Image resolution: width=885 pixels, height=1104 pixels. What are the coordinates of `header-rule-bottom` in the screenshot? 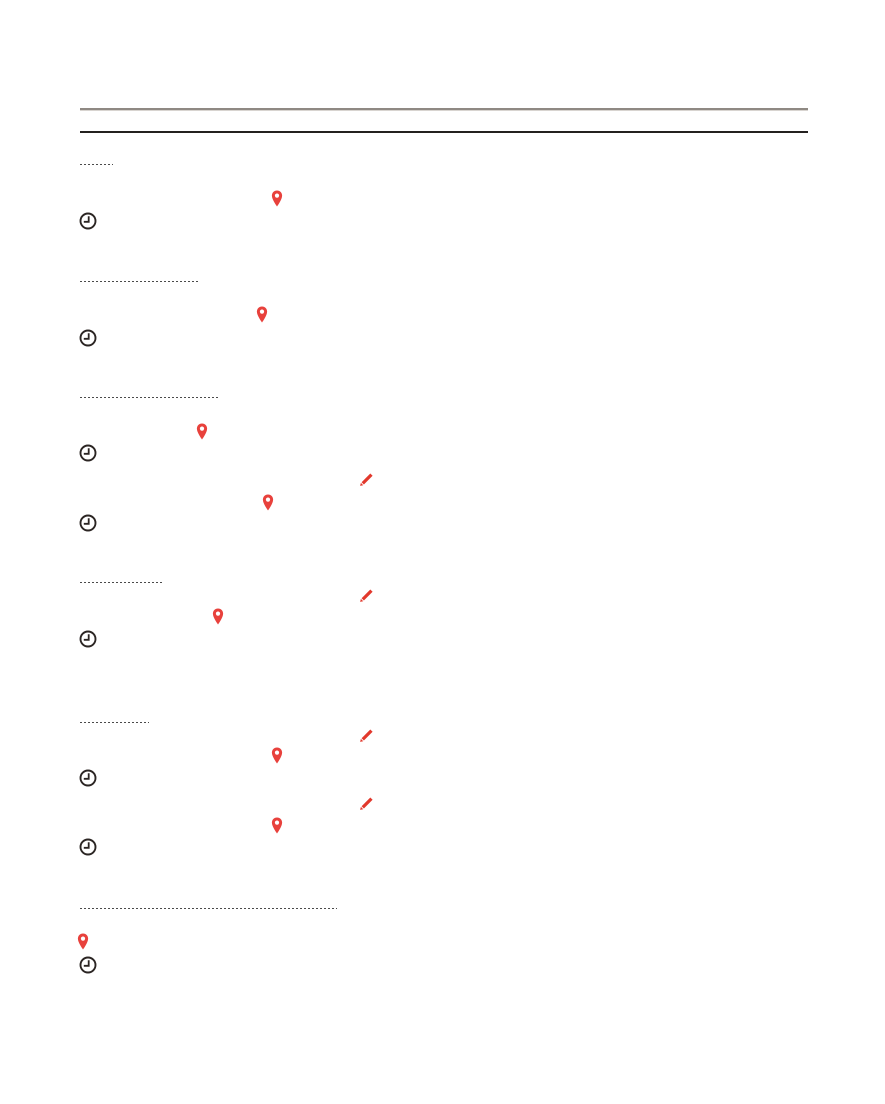 It's located at (444, 132).